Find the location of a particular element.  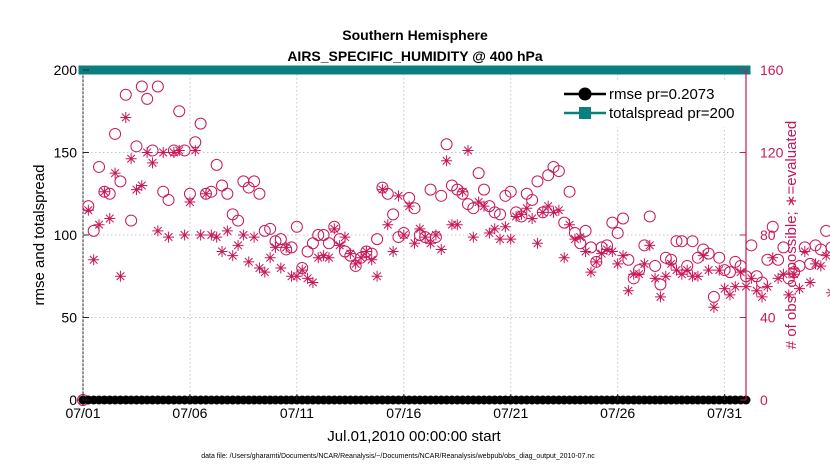

x-tick-label: 07/06 is located at coordinates (189, 413).